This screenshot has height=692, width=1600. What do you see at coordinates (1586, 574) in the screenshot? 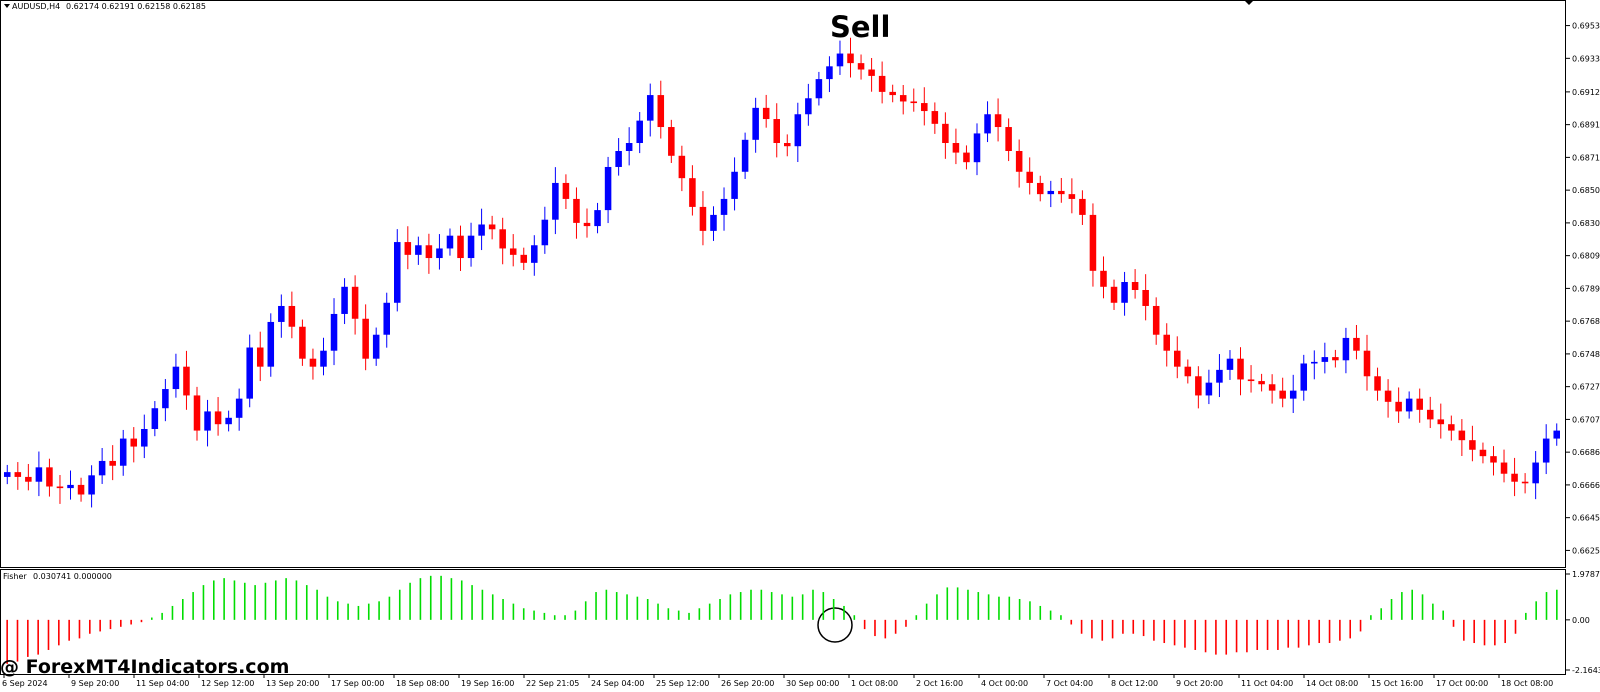
I see `fisher-tick-label: 1.978729` at bounding box center [1586, 574].